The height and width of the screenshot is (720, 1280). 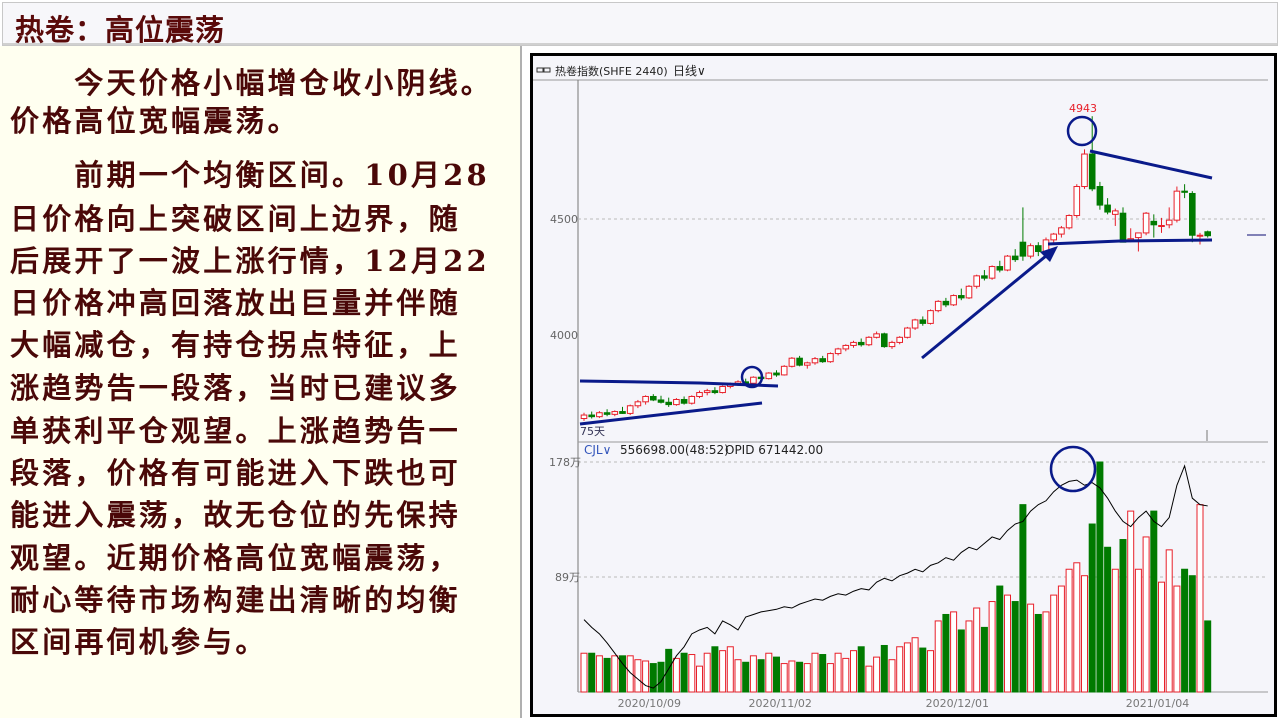 What do you see at coordinates (1130, 242) in the screenshot?
I see `lower-support-line` at bounding box center [1130, 242].